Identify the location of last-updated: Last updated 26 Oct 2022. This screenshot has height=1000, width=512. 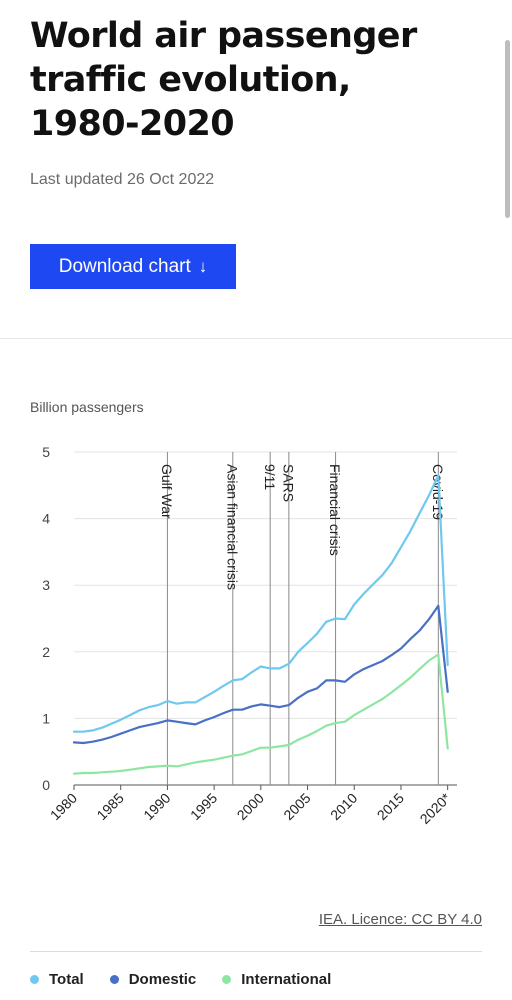
(122, 179).